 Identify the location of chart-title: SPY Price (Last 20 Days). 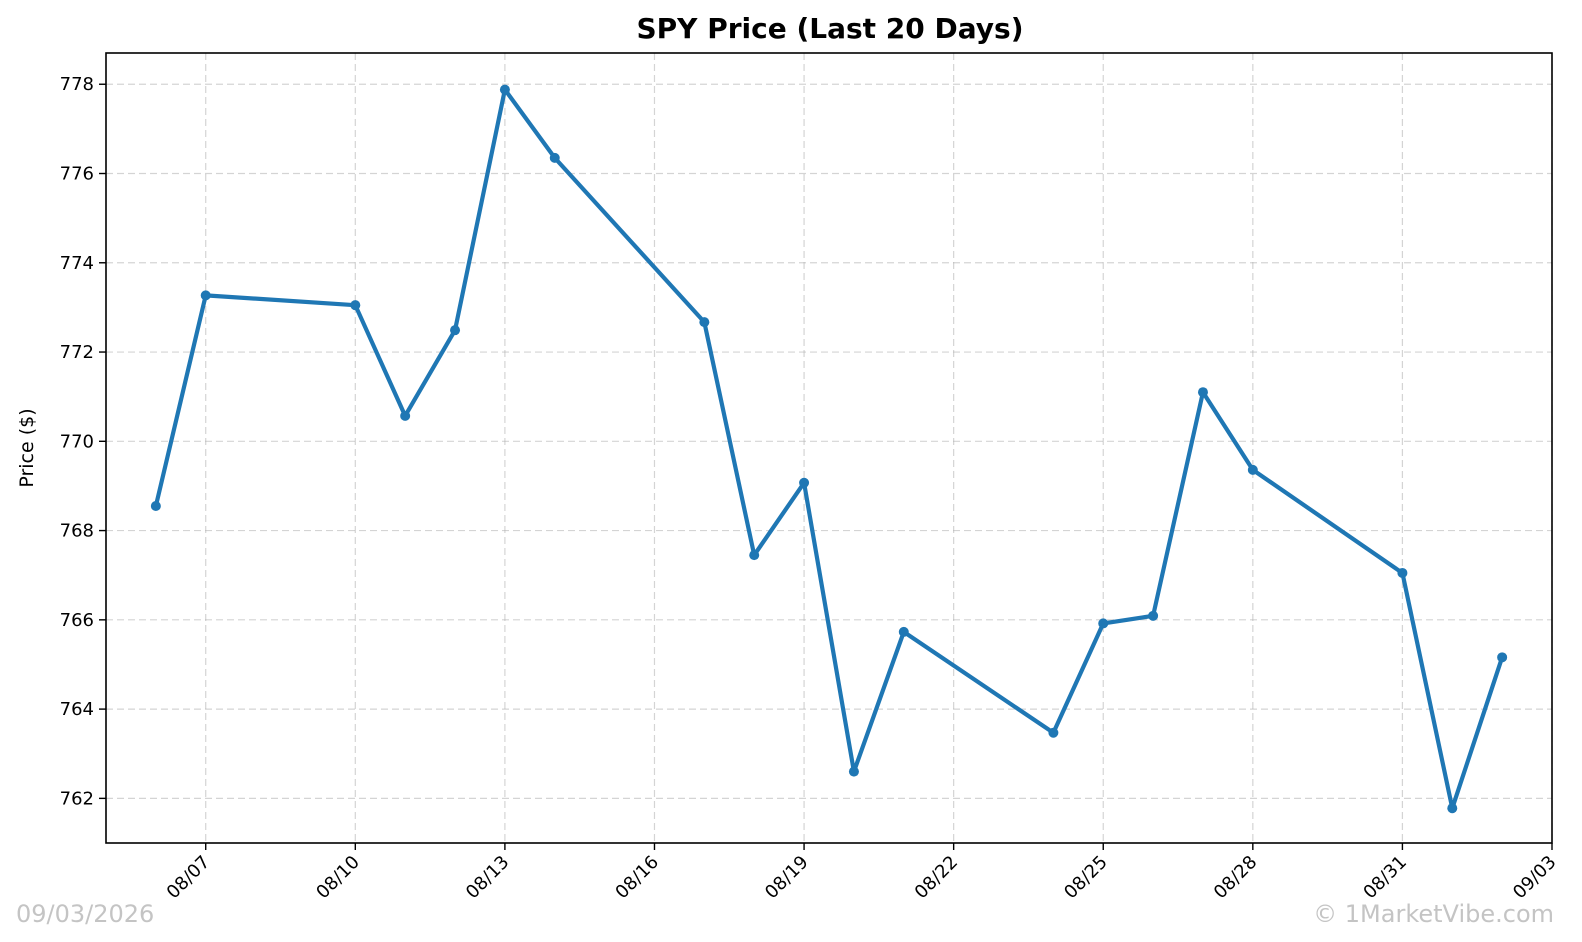
(829, 28).